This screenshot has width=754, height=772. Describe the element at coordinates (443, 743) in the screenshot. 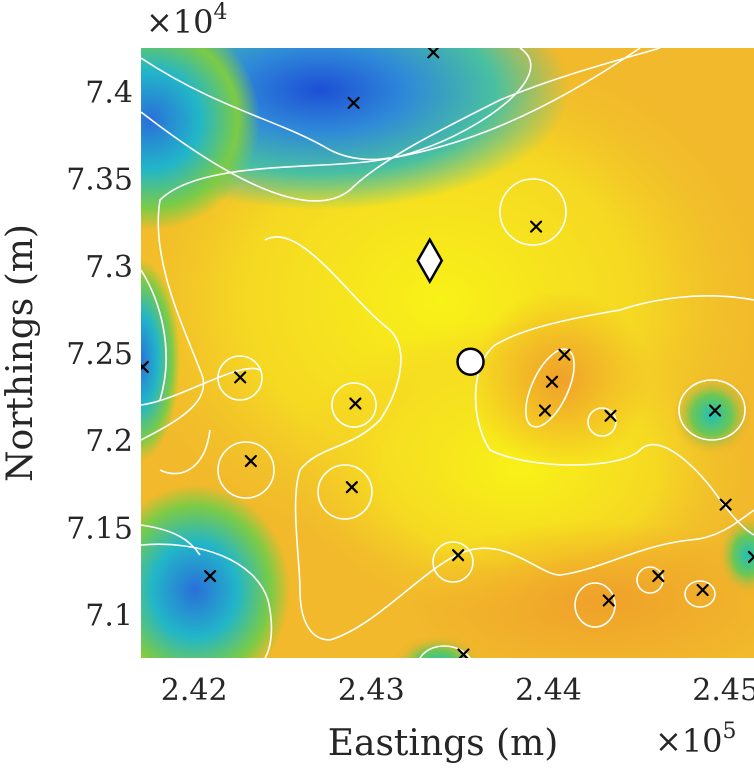

I see `x-axis-label: Eastings (m)` at that location.